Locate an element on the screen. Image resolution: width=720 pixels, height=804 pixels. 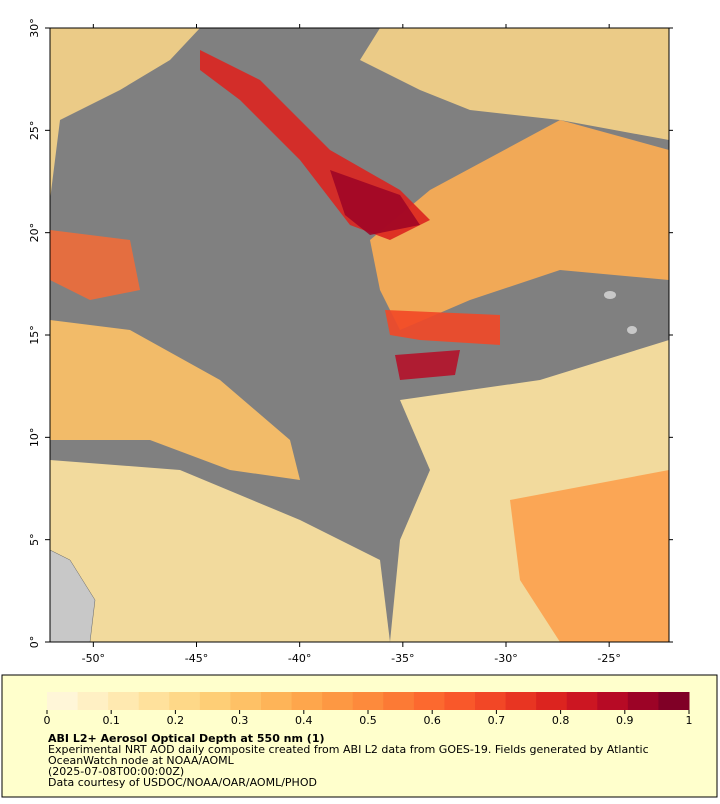
colorbar-tick-label: 1 is located at coordinates (689, 720).